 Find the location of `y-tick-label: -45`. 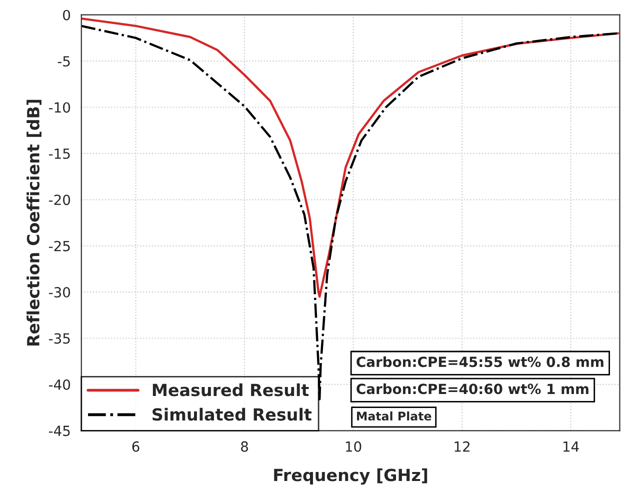

y-tick-label: -45 is located at coordinates (59, 431).